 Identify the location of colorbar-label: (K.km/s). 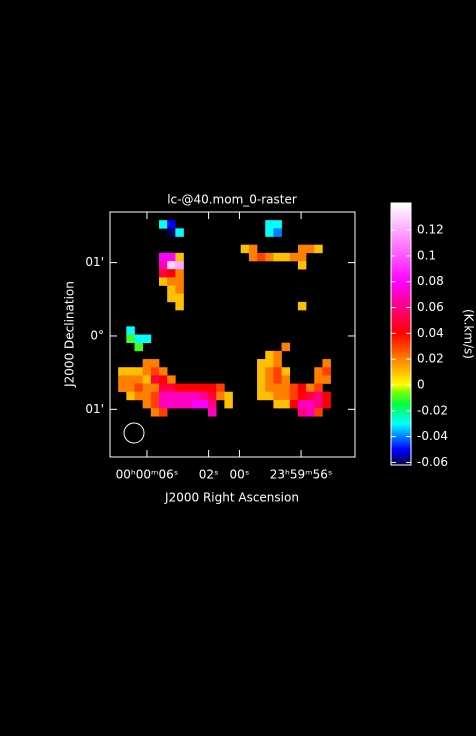
(469, 334).